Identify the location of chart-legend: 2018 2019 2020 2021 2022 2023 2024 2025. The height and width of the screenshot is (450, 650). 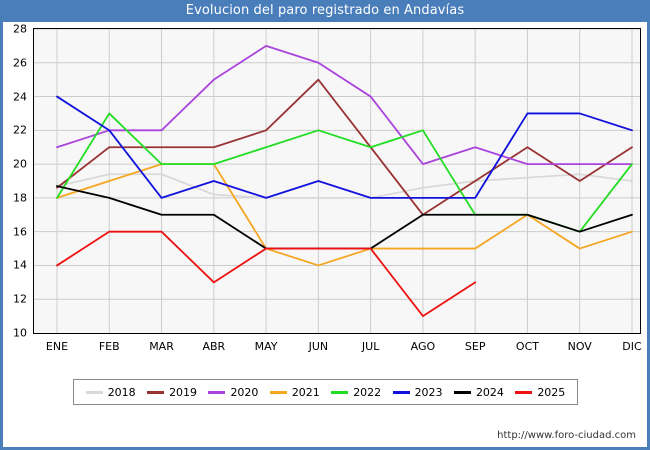
(325, 392).